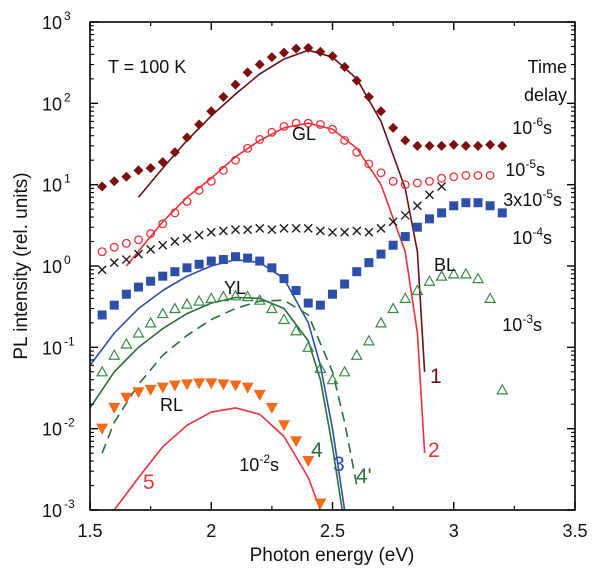  Describe the element at coordinates (530, 164) in the screenshot. I see `delay-label-exponent: -5` at that location.